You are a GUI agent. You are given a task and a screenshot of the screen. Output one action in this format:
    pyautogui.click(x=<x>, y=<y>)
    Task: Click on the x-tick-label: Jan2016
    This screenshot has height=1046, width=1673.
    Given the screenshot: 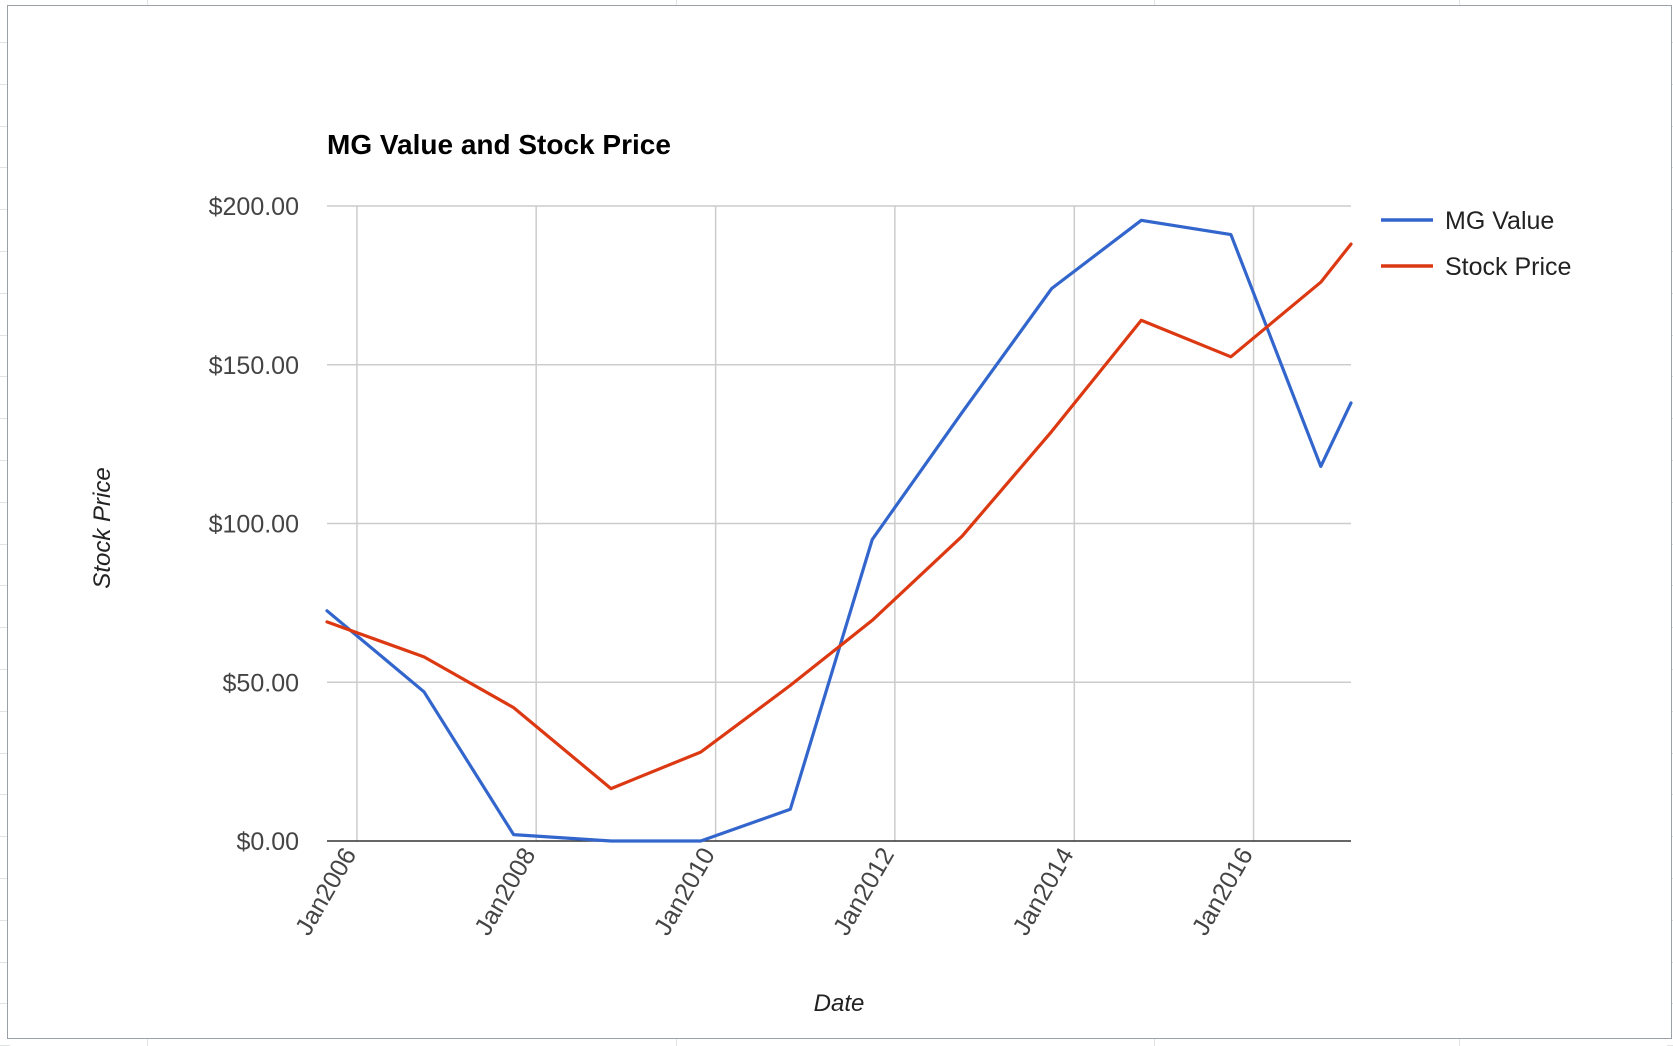 What is the action you would take?
    pyautogui.click(x=1223, y=891)
    